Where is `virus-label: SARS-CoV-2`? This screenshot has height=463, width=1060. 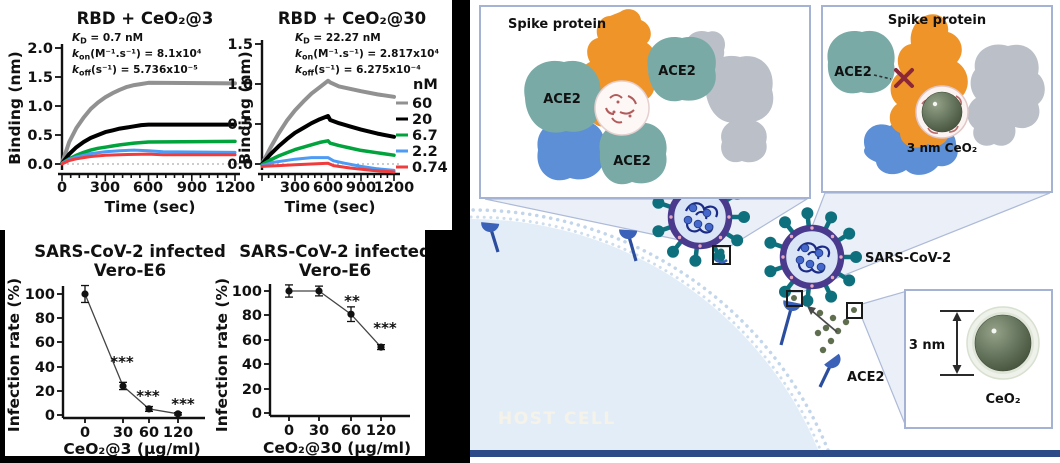 virus-label: SARS-CoV-2 is located at coordinates (908, 258).